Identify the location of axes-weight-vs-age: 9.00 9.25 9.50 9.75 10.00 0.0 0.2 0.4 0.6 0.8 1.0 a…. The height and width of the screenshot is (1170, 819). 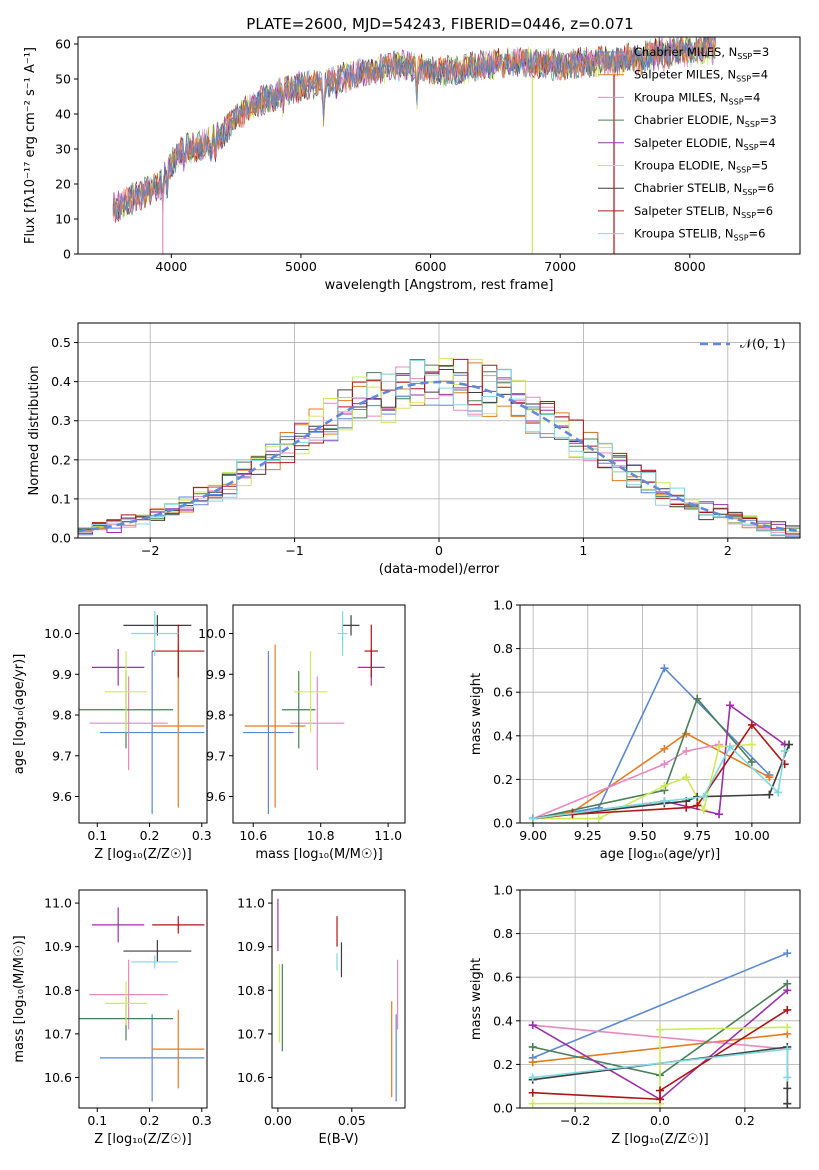
(635, 730).